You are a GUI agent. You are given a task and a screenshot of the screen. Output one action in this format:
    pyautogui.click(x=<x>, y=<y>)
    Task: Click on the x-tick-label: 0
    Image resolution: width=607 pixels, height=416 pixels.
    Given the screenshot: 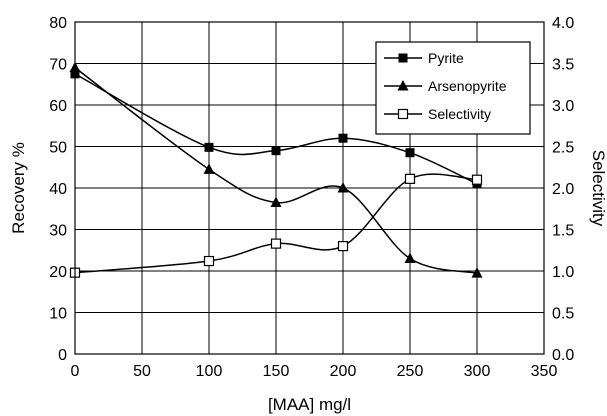 What is the action you would take?
    pyautogui.click(x=75, y=371)
    